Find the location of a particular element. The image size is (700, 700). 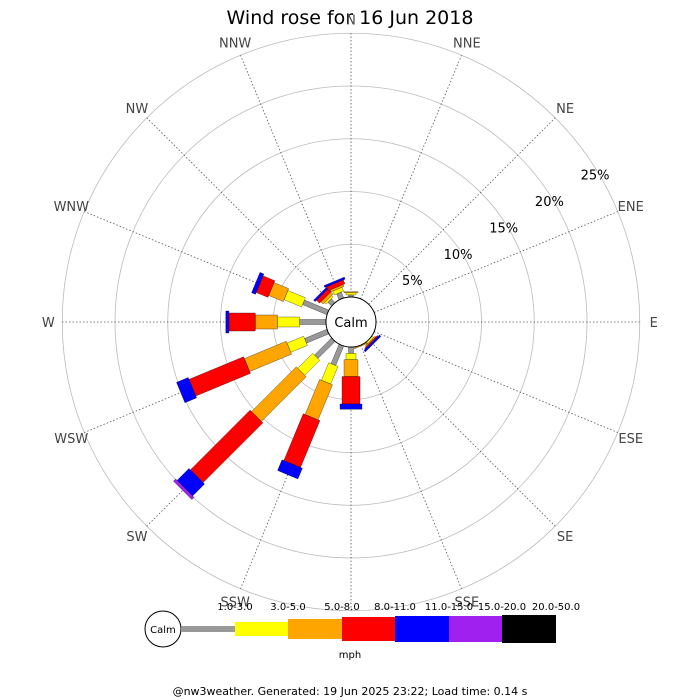

legend-label-6: 15.0-20.0 is located at coordinates (502, 607).